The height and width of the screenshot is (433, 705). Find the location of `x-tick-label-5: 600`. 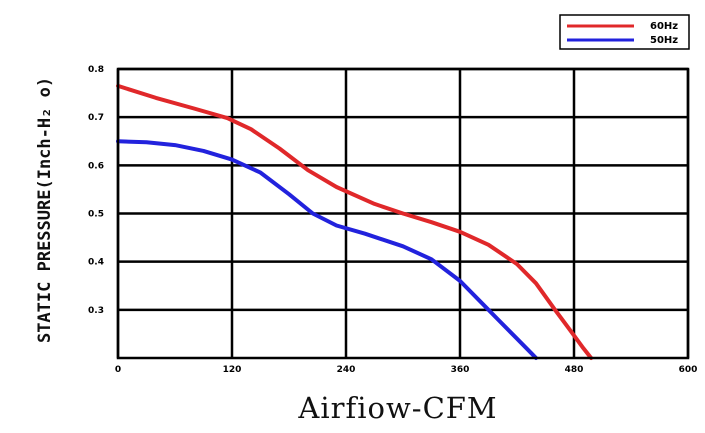

x-tick-label-5: 600 is located at coordinates (688, 370).